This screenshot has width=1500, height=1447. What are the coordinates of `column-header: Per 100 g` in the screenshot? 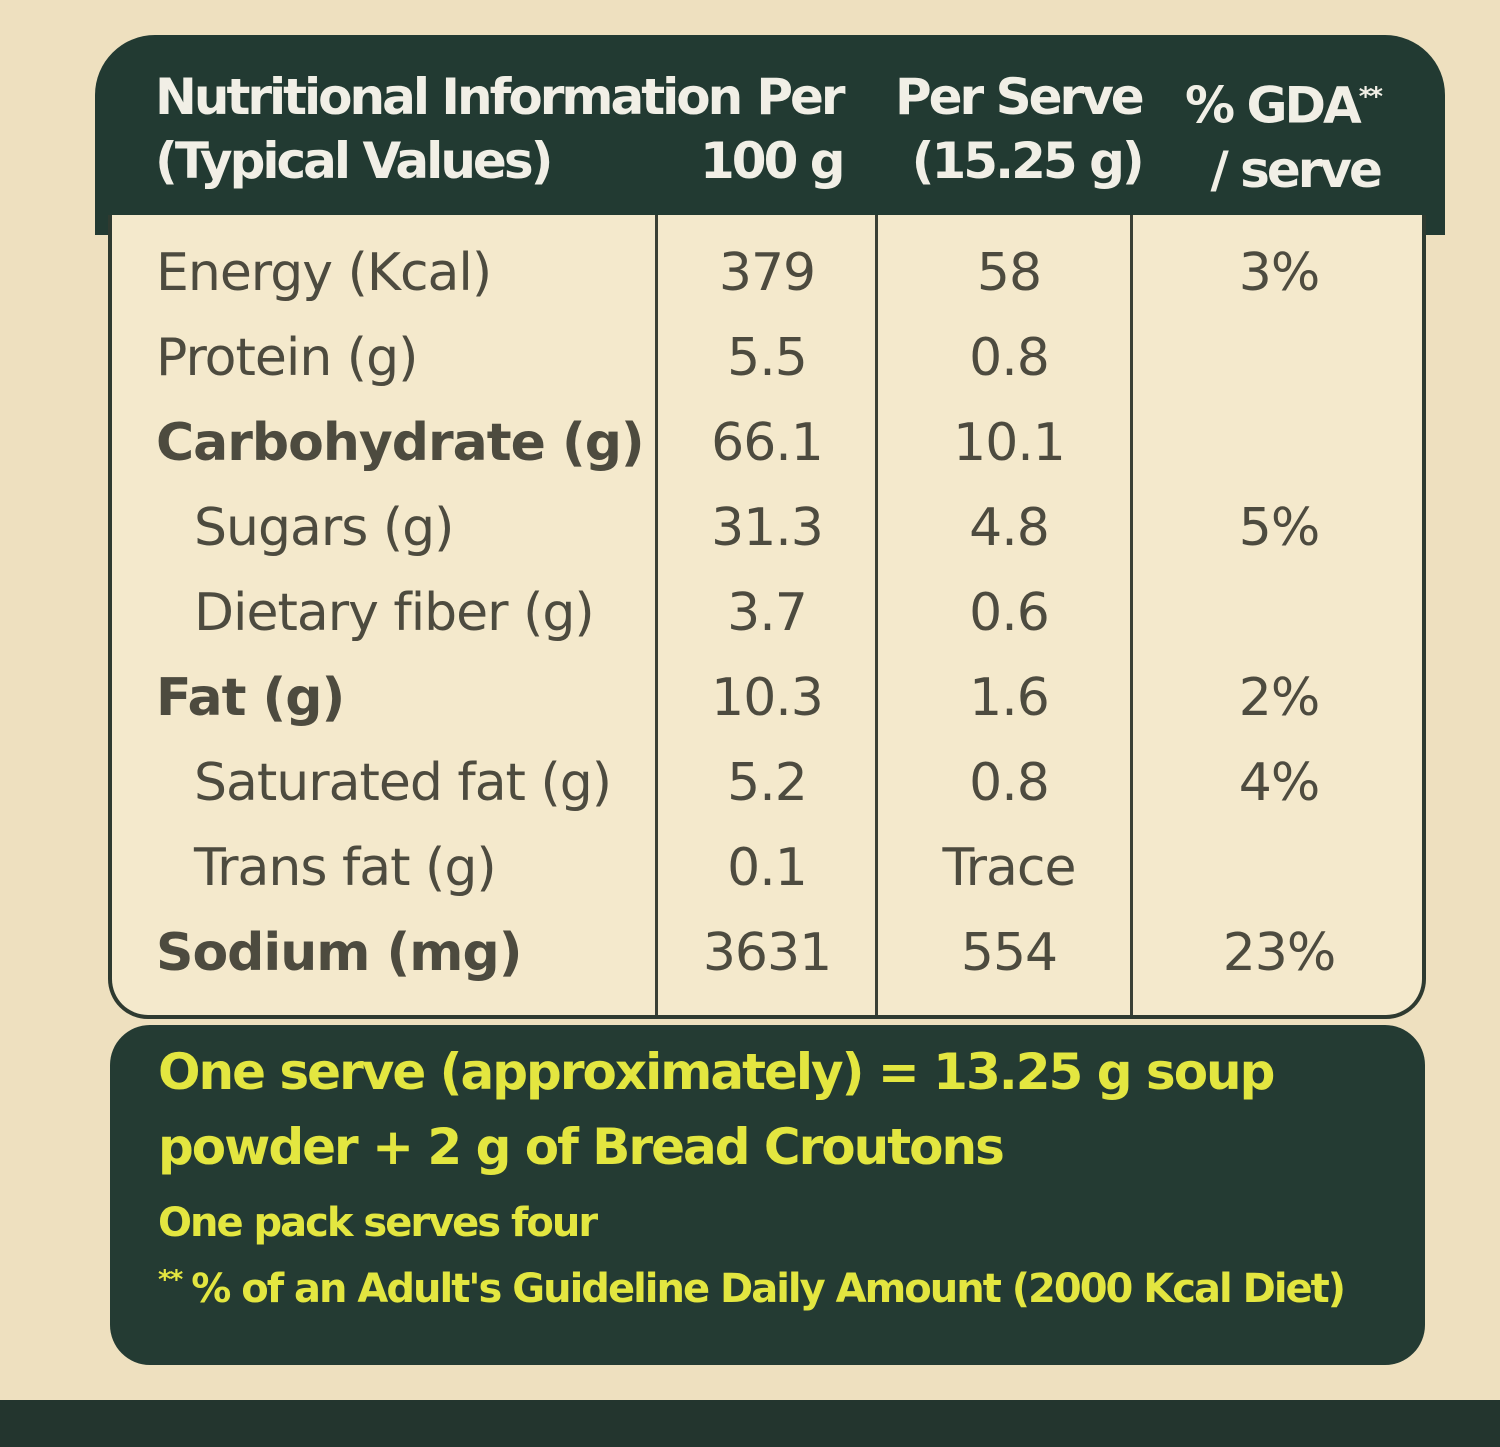 It's located at (773, 129).